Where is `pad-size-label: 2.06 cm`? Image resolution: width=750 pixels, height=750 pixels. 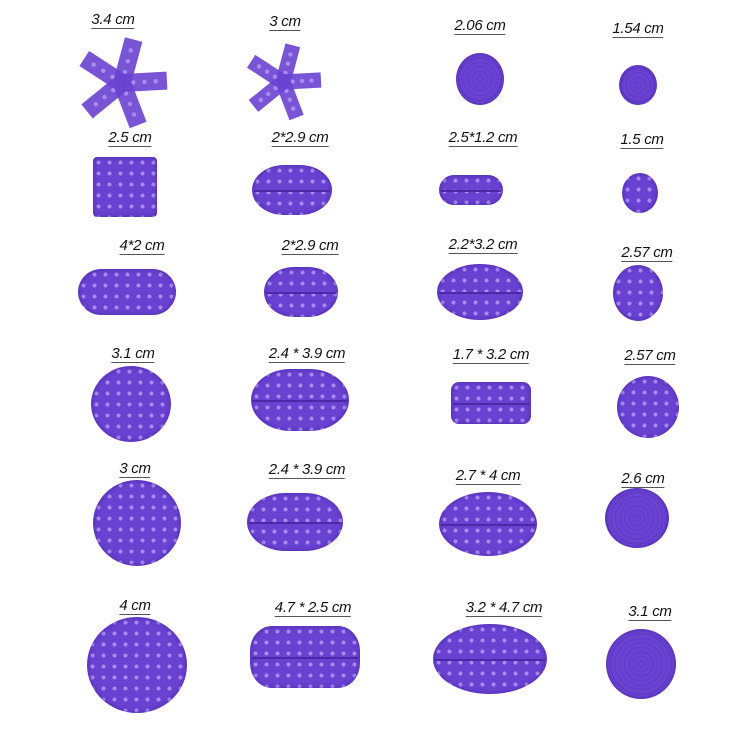 pad-size-label: 2.06 cm is located at coordinates (480, 26).